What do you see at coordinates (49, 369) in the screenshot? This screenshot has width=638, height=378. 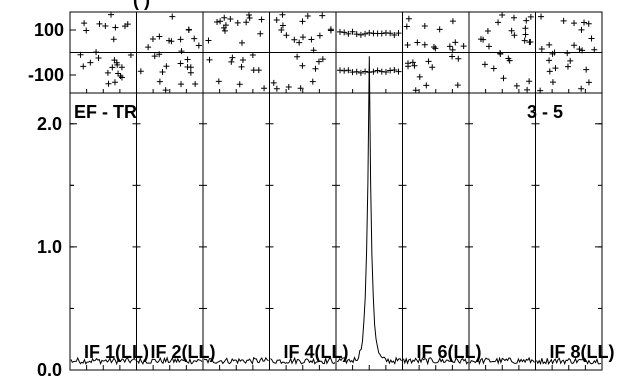 I see `amp-ytick-label: 0.0` at bounding box center [49, 369].